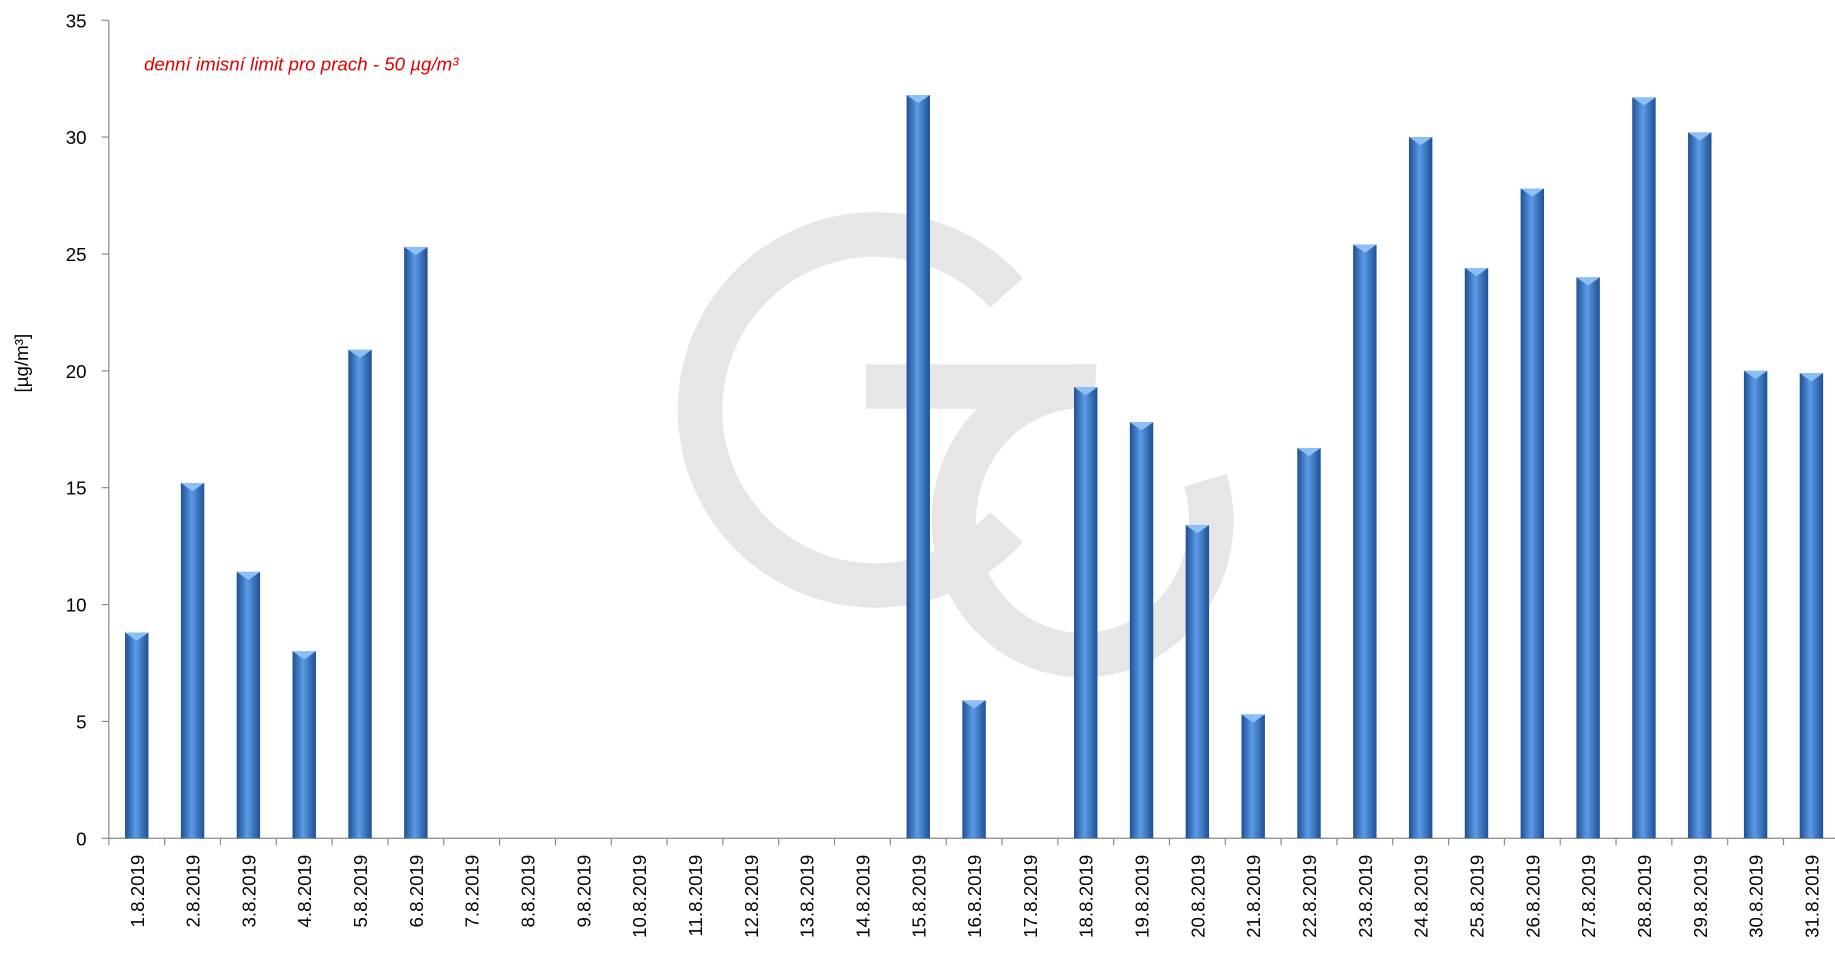 Image resolution: width=1835 pixels, height=970 pixels. Describe the element at coordinates (1197, 896) in the screenshot. I see `x-tick-label: 20.8.2019` at that location.